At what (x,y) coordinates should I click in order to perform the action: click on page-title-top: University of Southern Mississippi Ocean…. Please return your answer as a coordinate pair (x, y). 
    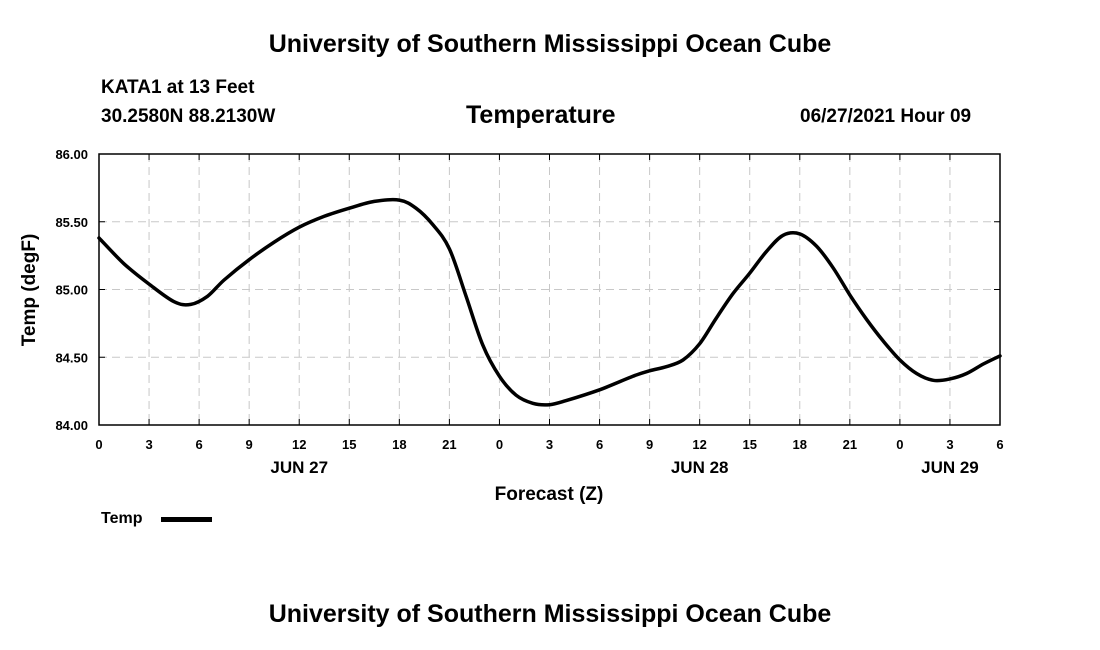
    Looking at the image, I should click on (550, 44).